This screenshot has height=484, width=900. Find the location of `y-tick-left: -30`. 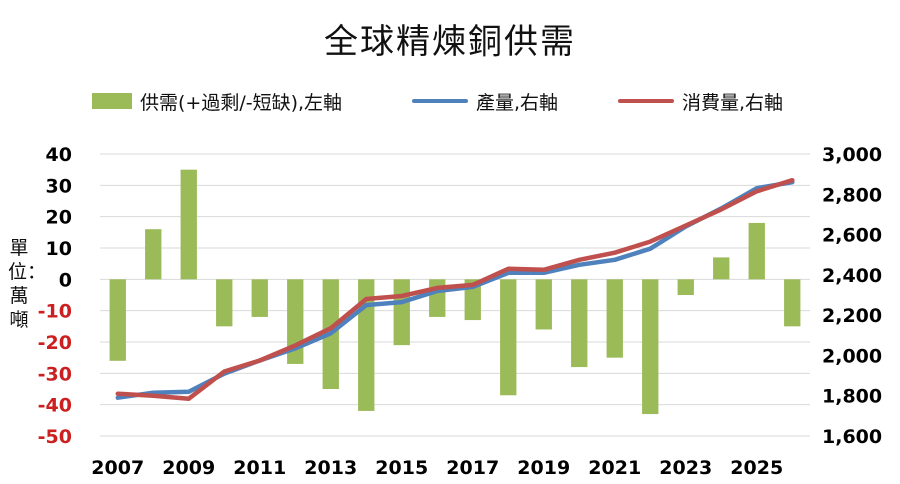

y-tick-left: -30 is located at coordinates (55, 374).